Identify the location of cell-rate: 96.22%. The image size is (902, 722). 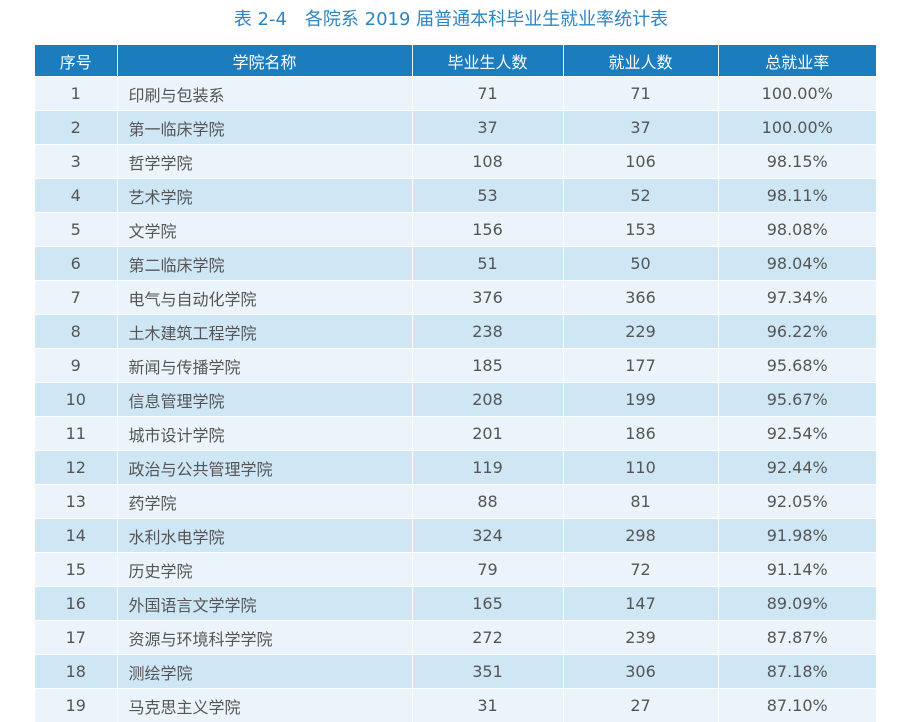
(797, 332).